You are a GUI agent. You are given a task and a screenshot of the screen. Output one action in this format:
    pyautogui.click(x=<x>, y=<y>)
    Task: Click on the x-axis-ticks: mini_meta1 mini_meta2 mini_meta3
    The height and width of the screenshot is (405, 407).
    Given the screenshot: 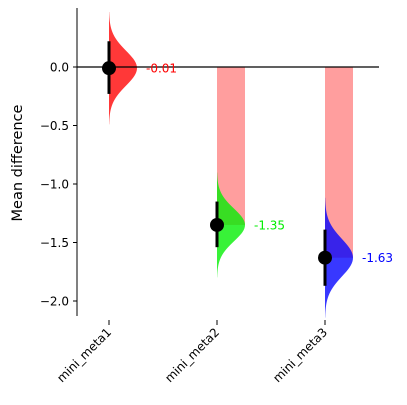 What is the action you would take?
    pyautogui.click(x=192, y=352)
    